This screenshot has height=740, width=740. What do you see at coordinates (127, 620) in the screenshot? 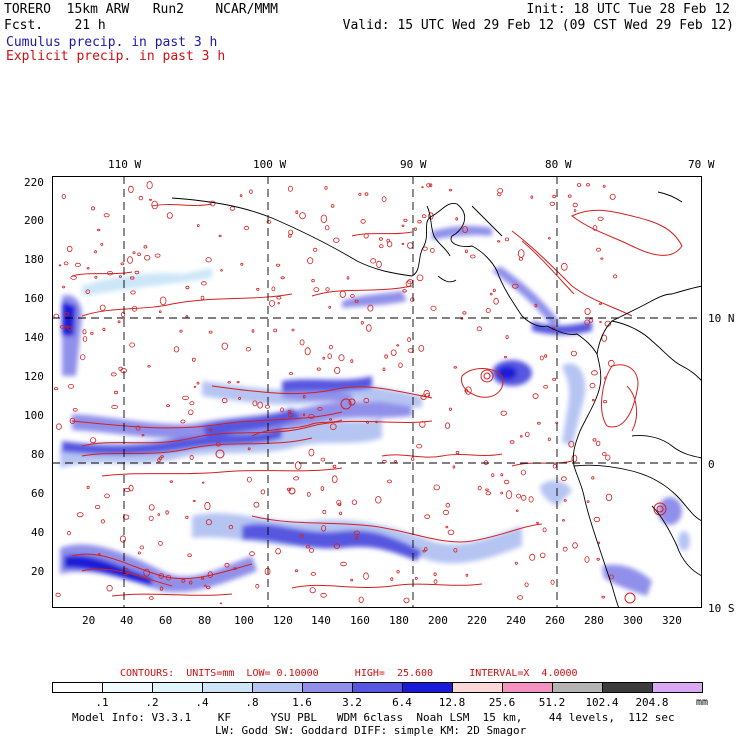
I see `x-tick: 40` at bounding box center [127, 620].